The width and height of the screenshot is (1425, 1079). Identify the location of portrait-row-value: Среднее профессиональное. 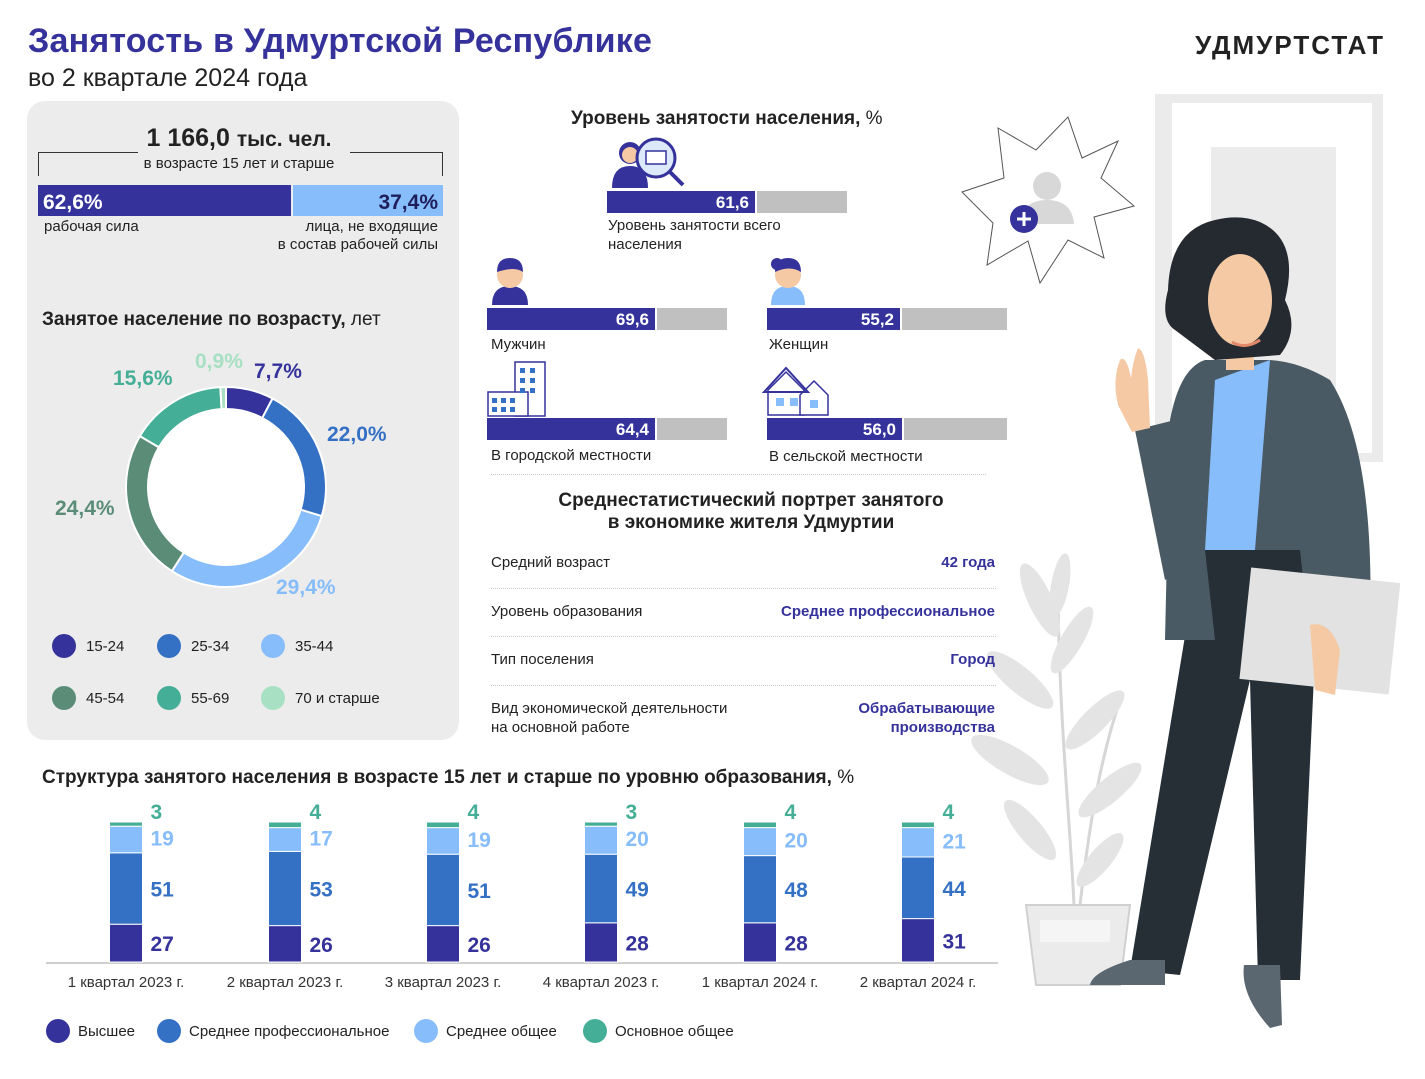
(887, 611).